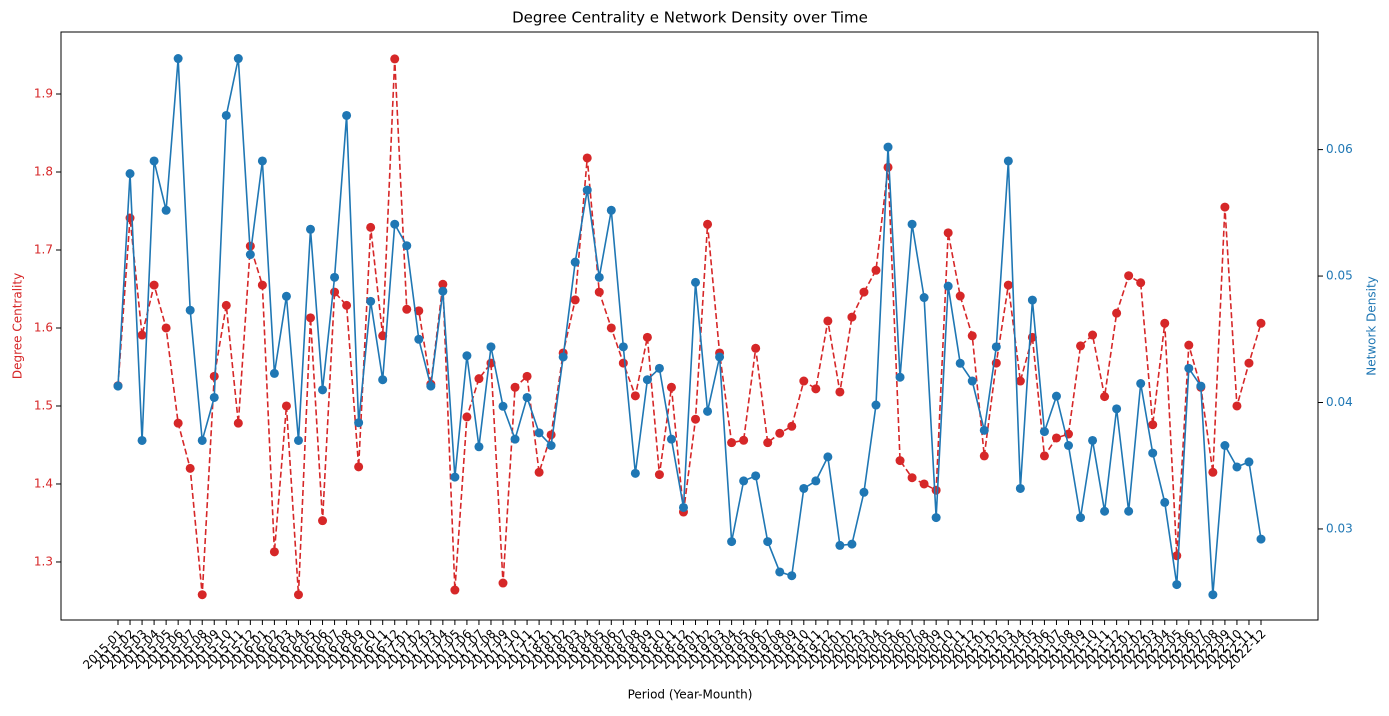 This screenshot has height=716, width=1389. Describe the element at coordinates (1339, 528) in the screenshot. I see `y2-tick-label: 0.03` at that location.